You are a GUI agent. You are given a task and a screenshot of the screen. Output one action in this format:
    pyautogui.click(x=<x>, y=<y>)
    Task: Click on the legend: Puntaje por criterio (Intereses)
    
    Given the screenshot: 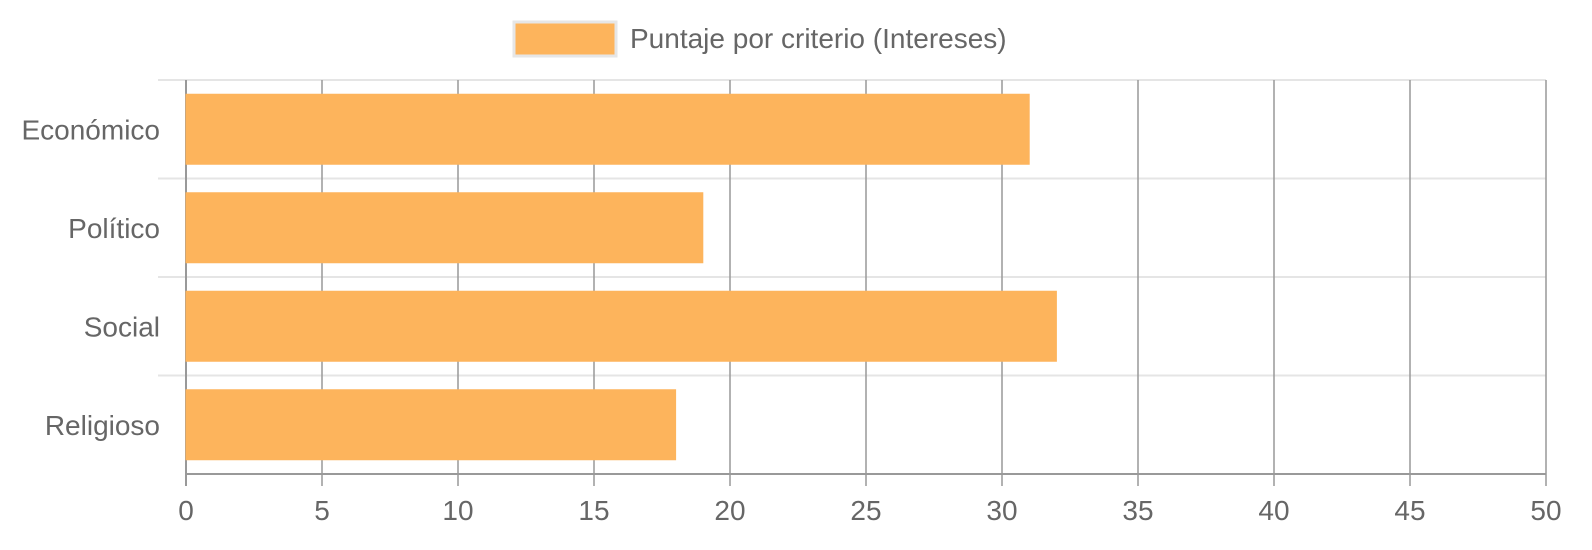 What is the action you would take?
    pyautogui.click(x=759, y=39)
    